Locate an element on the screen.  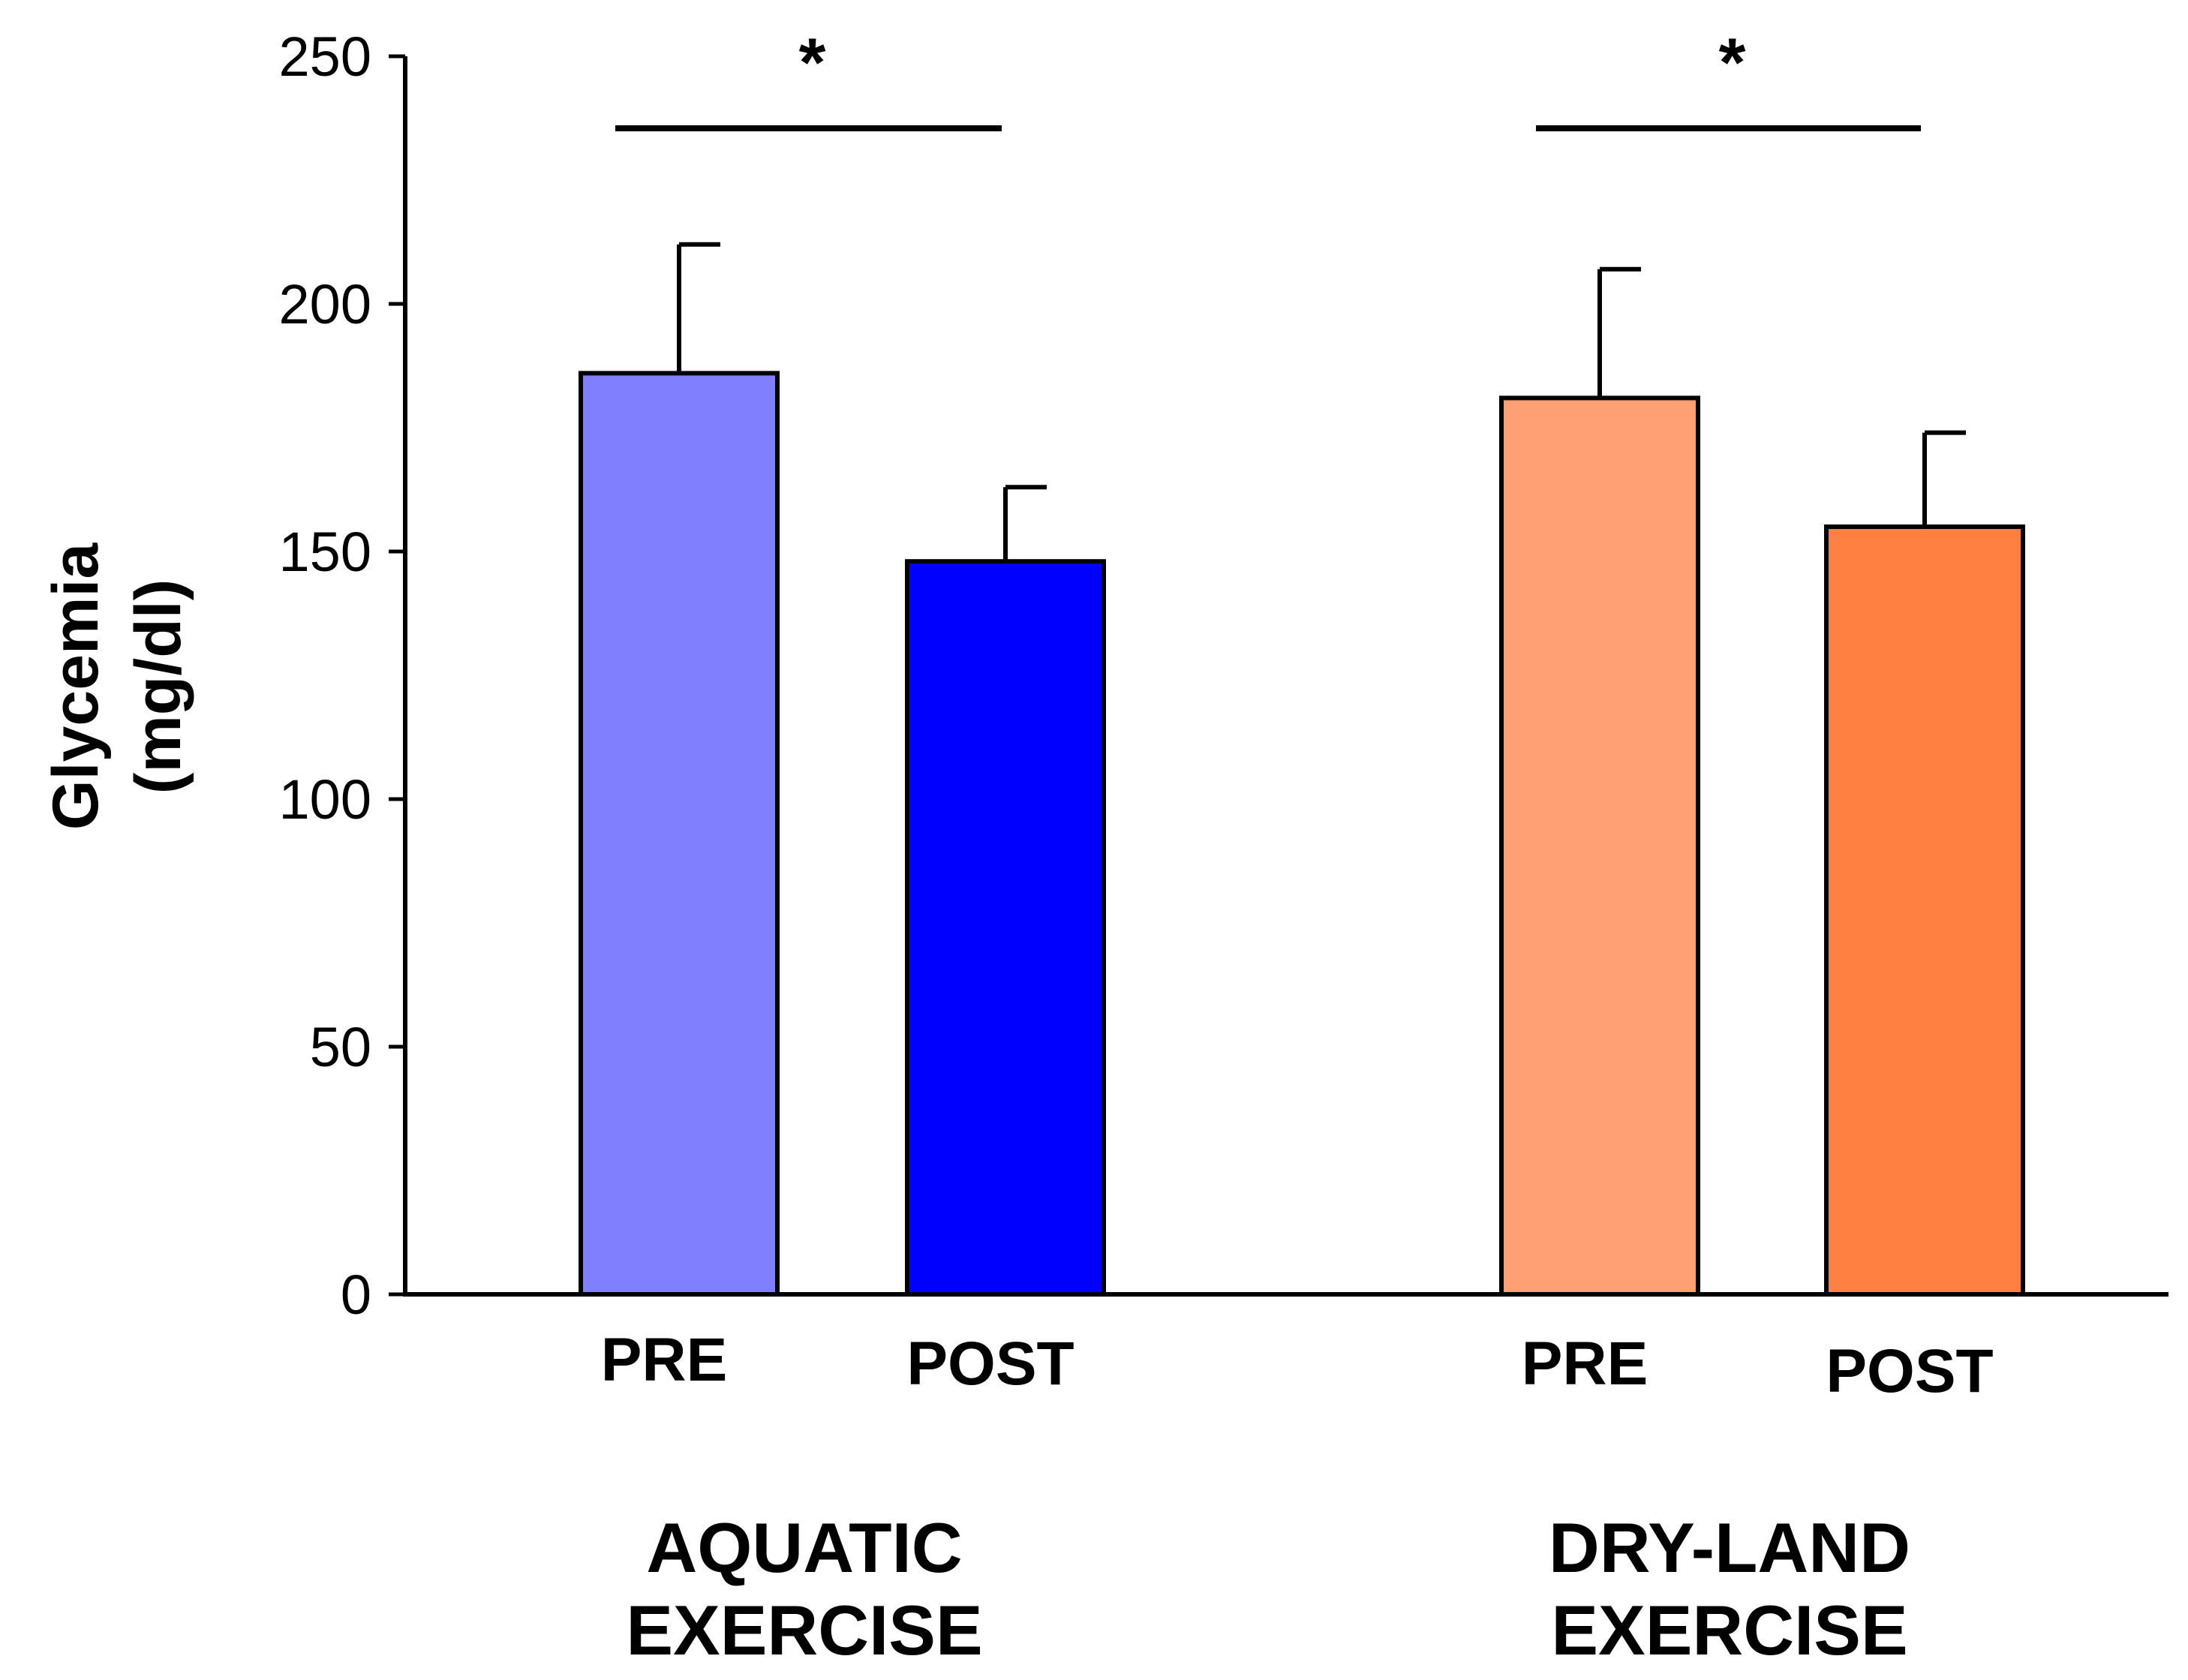
group-label: DRY-LAND is located at coordinates (1729, 1547).